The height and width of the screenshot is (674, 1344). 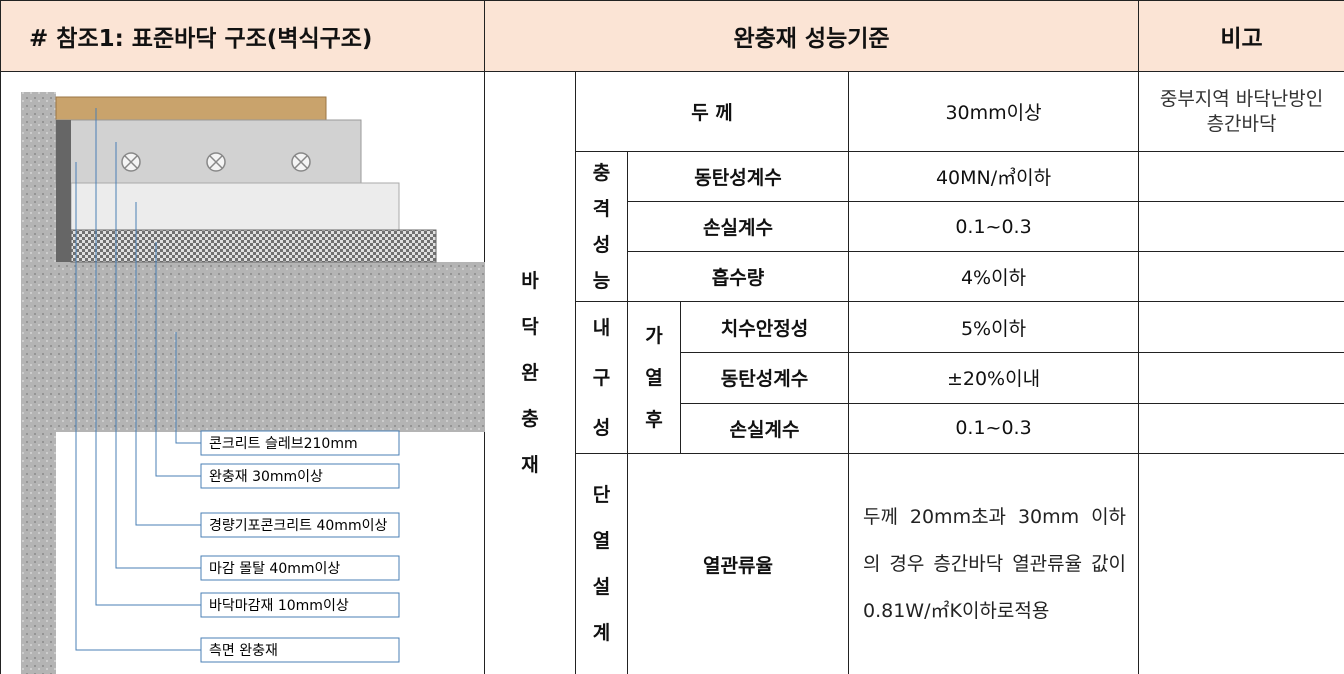 I want to click on subcategory-label: 가열후, so click(x=654, y=377).